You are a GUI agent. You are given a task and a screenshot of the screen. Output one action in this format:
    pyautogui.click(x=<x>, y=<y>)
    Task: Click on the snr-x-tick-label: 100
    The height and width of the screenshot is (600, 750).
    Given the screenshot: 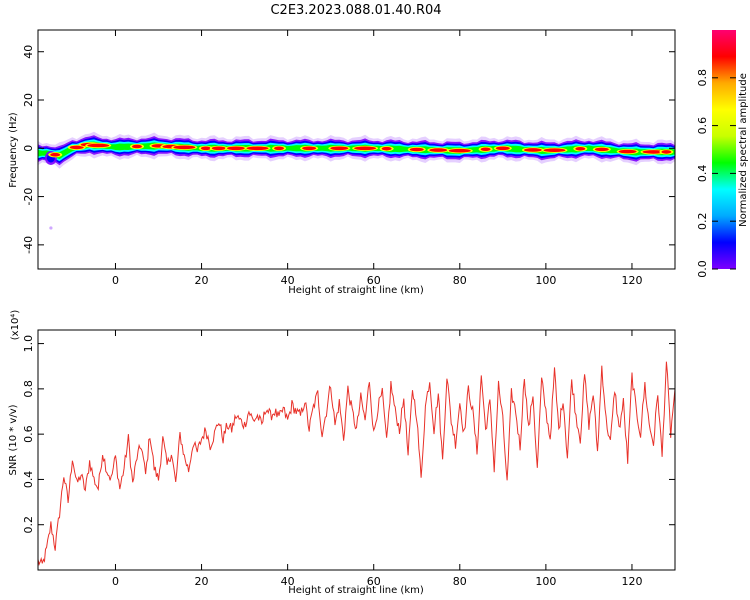 What is the action you would take?
    pyautogui.click(x=545, y=581)
    